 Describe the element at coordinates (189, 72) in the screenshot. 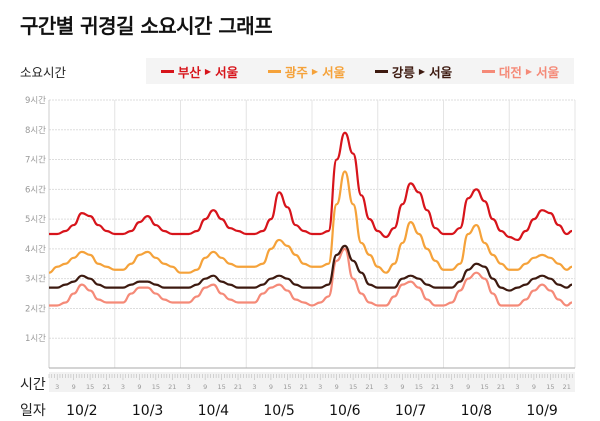

I see `legend-origin: 부산` at that location.